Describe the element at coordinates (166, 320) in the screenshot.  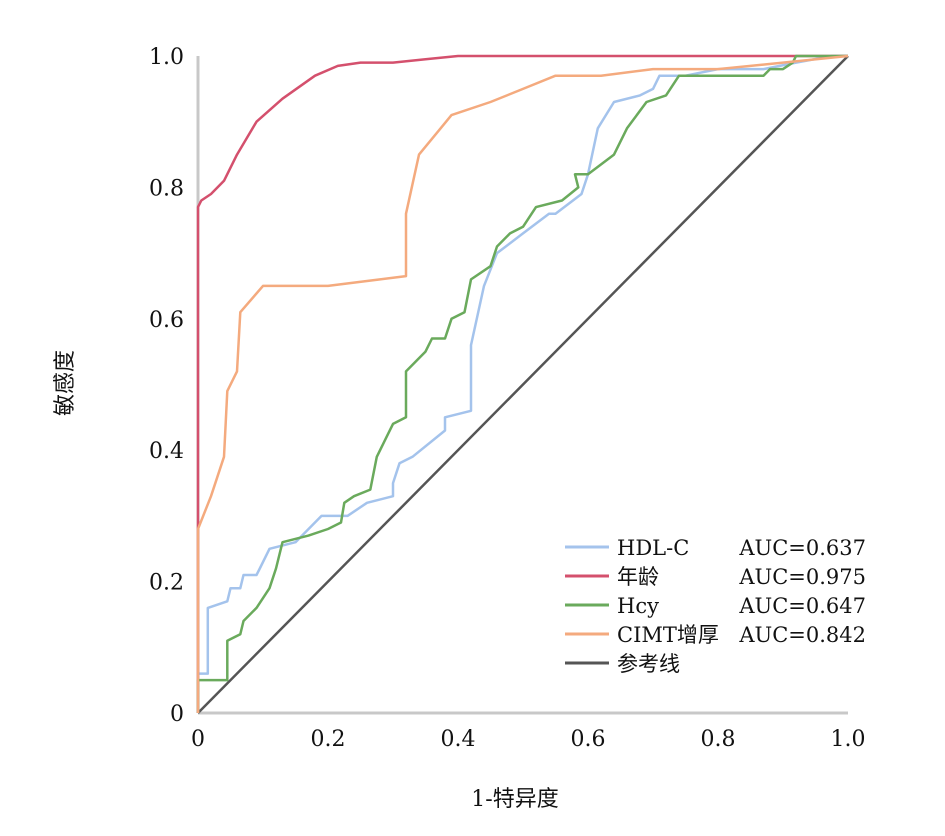
I see `y-tick-label: 0.6` at that location.